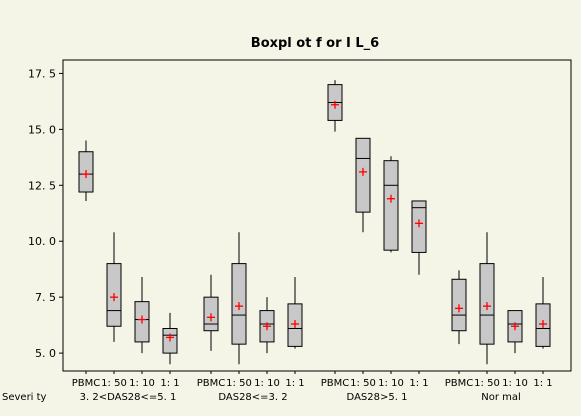  Describe the element at coordinates (45, 297) in the screenshot. I see `y-tick-label: 7. 5` at that location.